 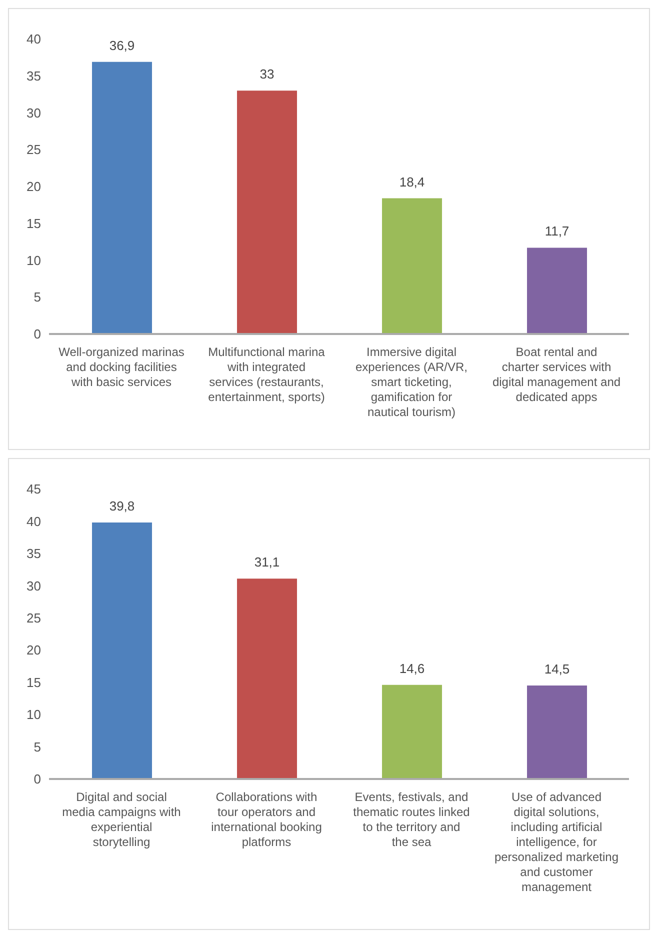 What do you see at coordinates (556, 842) in the screenshot?
I see `x-tick-label: Use of advanced digital solutions, including artificial intelligence, for personalized marketing and customer management` at bounding box center [556, 842].